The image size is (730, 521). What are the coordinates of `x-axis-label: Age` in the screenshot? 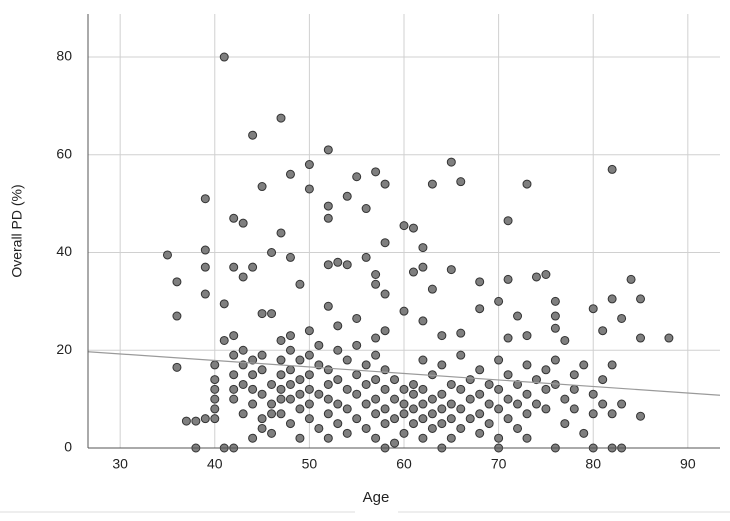 It's located at (376, 497).